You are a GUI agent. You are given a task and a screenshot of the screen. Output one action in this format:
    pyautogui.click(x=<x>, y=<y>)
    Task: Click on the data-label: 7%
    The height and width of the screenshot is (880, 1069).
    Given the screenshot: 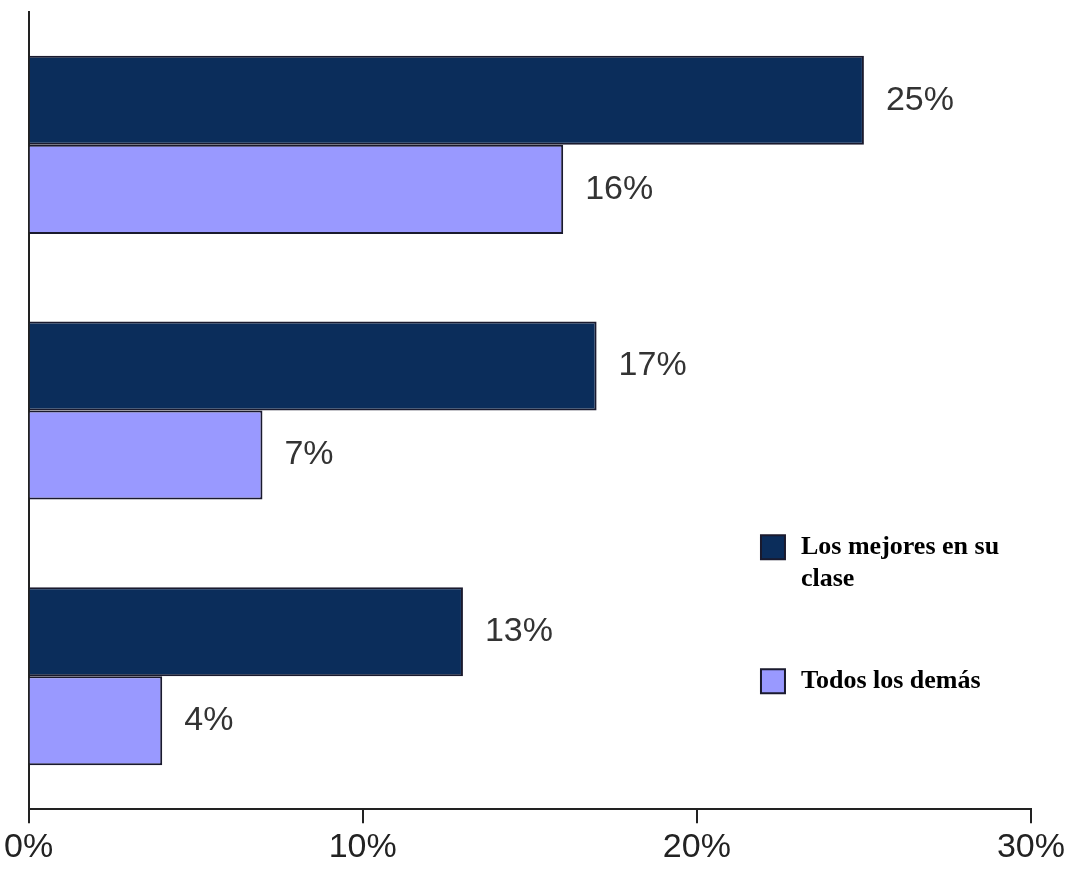 What is the action you would take?
    pyautogui.click(x=309, y=452)
    